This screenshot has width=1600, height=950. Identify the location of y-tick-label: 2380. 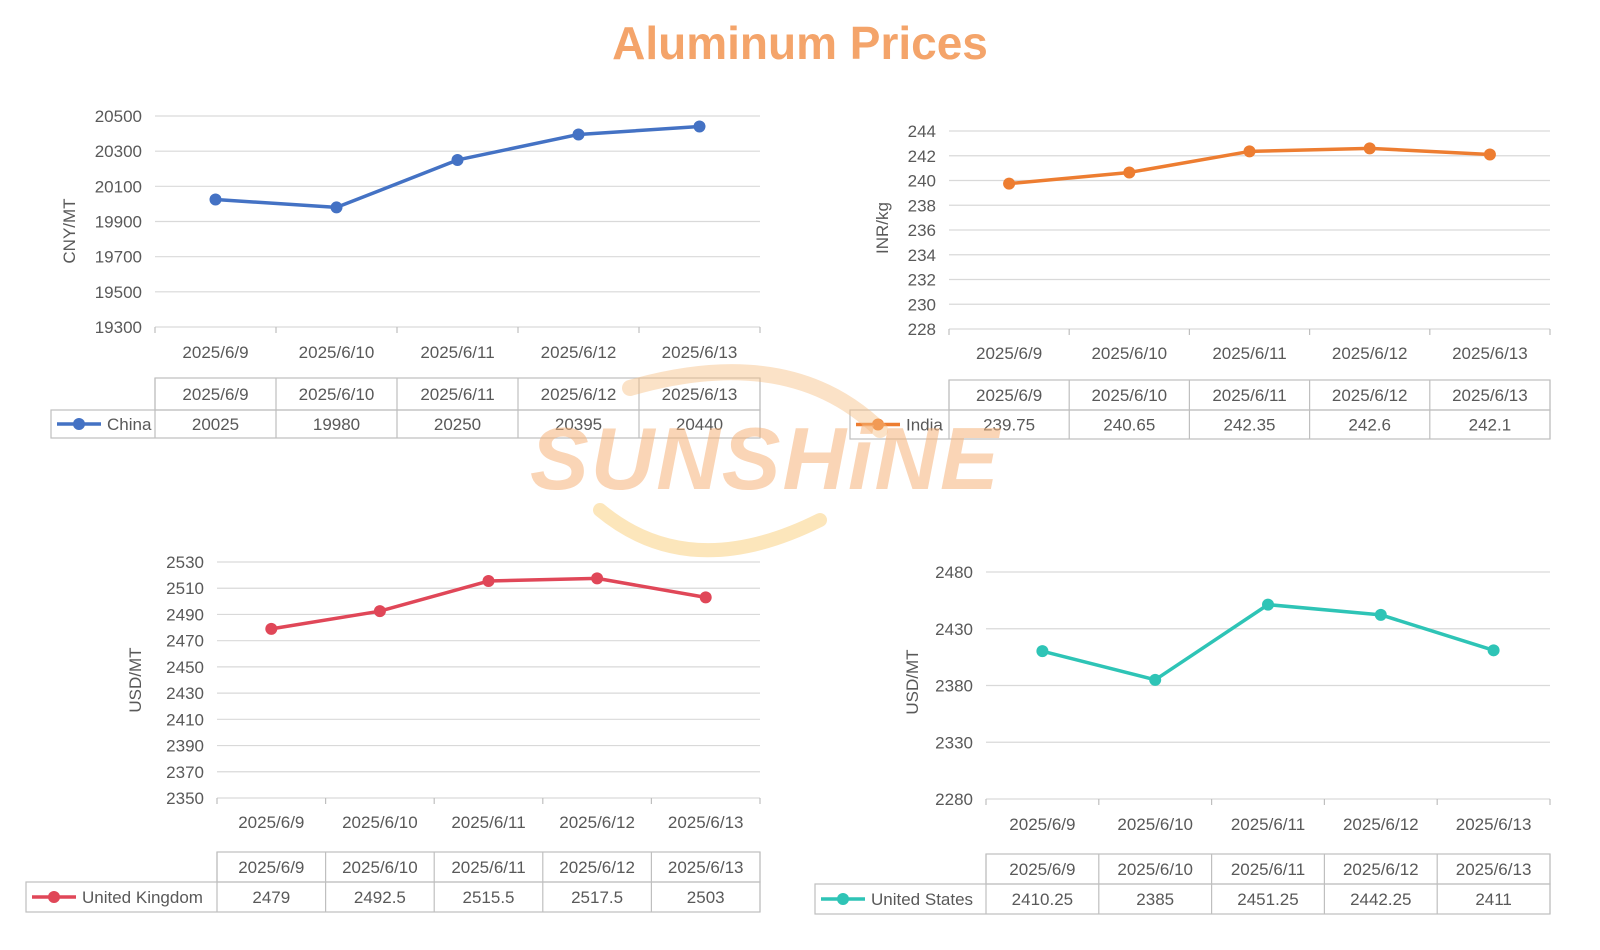
(954, 686).